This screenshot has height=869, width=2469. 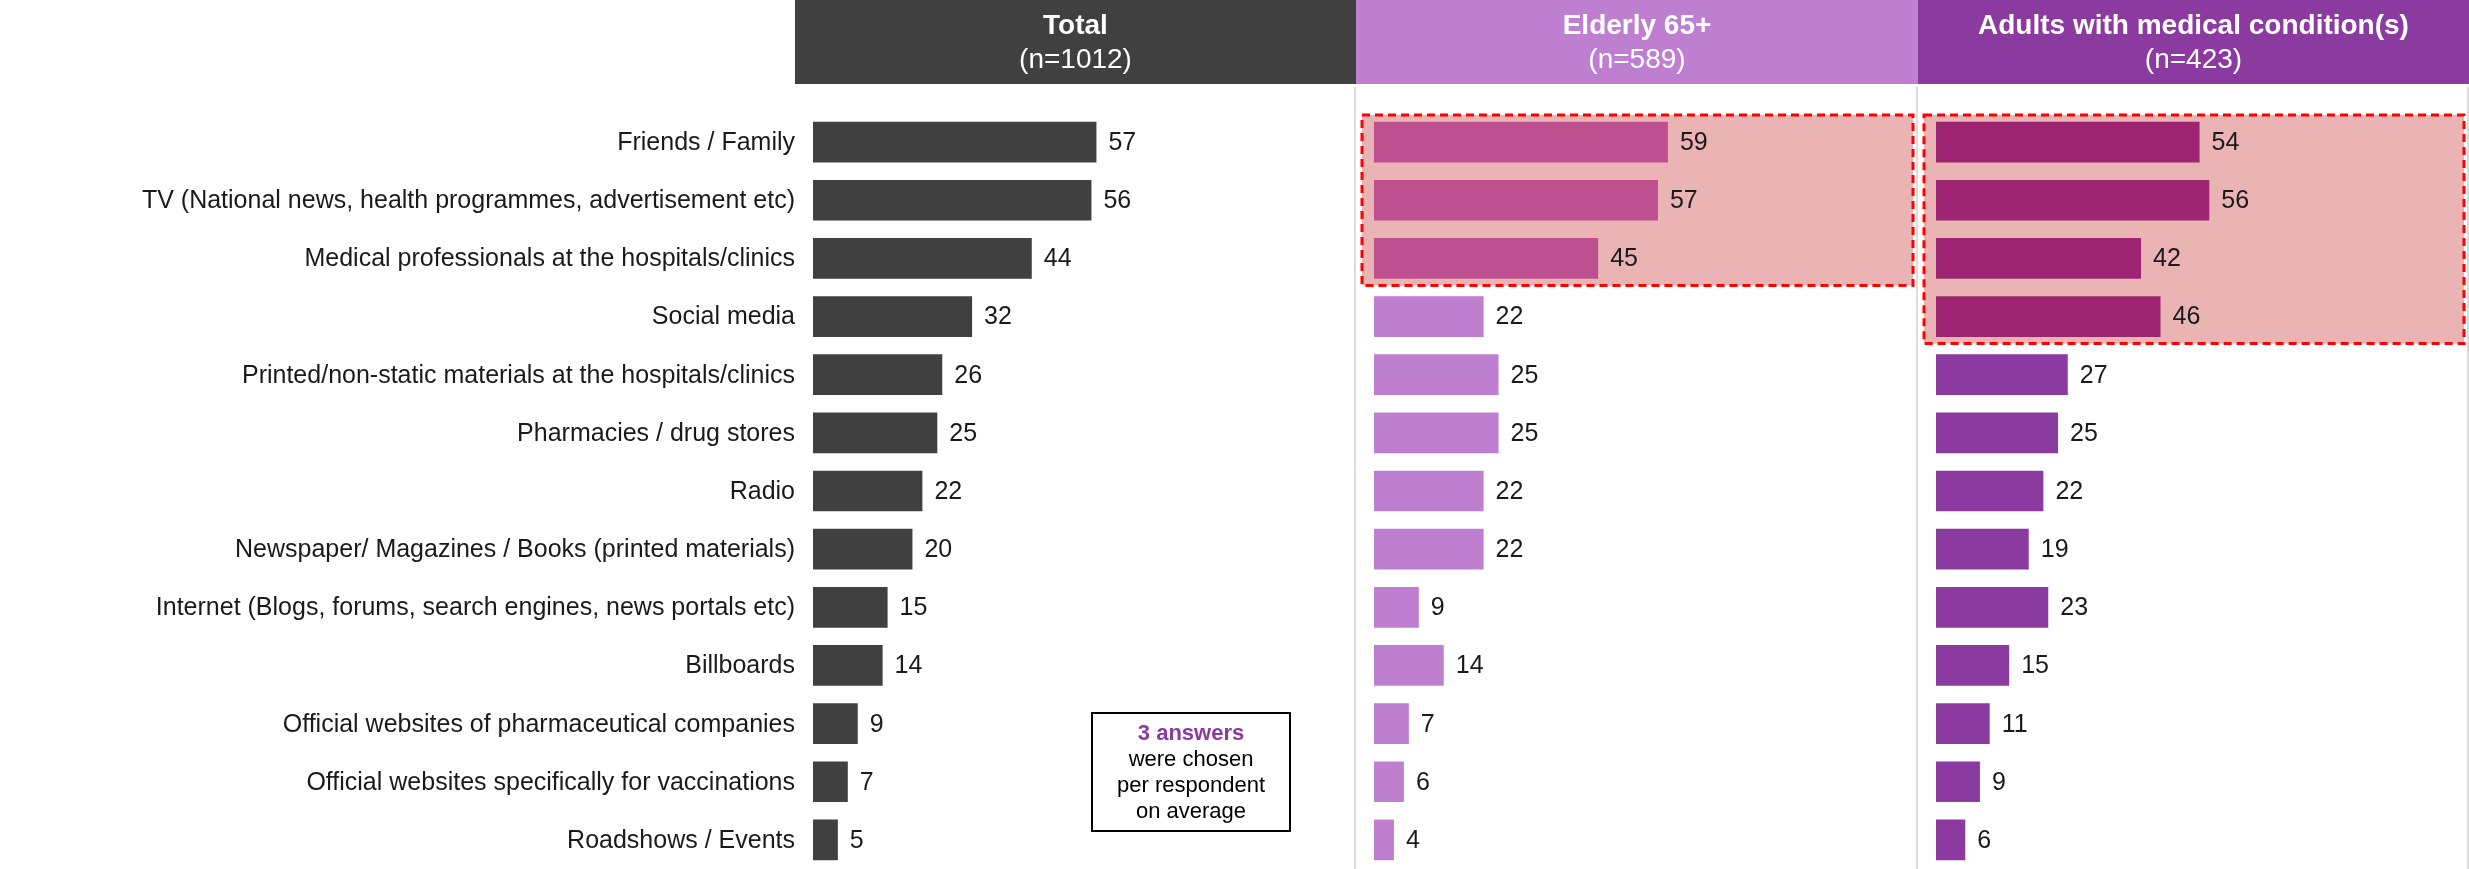 I want to click on data-label: 46, so click(x=2186, y=315).